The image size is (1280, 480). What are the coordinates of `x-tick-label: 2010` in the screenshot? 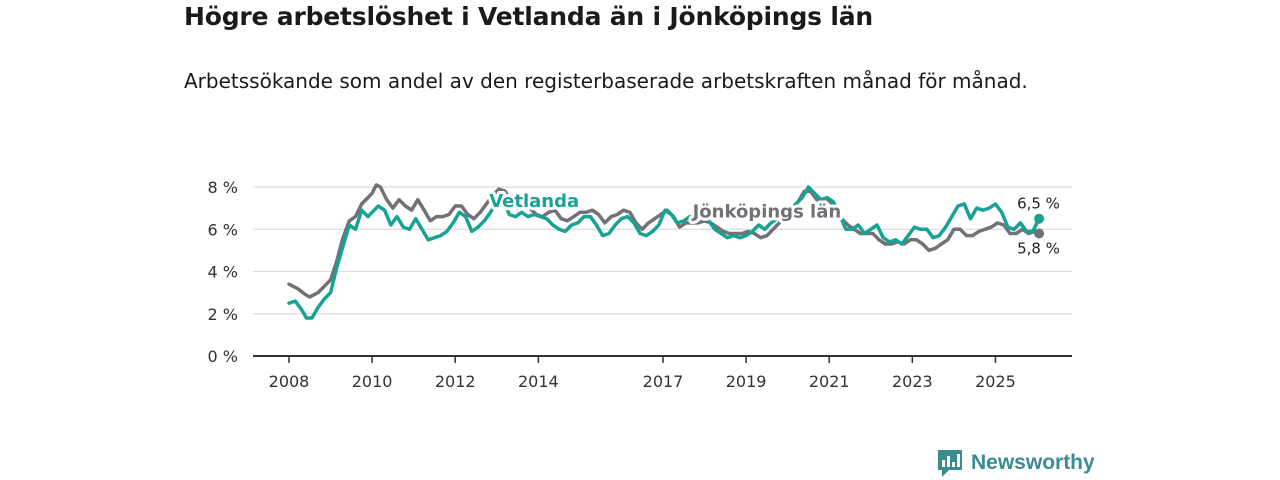 It's located at (372, 381).